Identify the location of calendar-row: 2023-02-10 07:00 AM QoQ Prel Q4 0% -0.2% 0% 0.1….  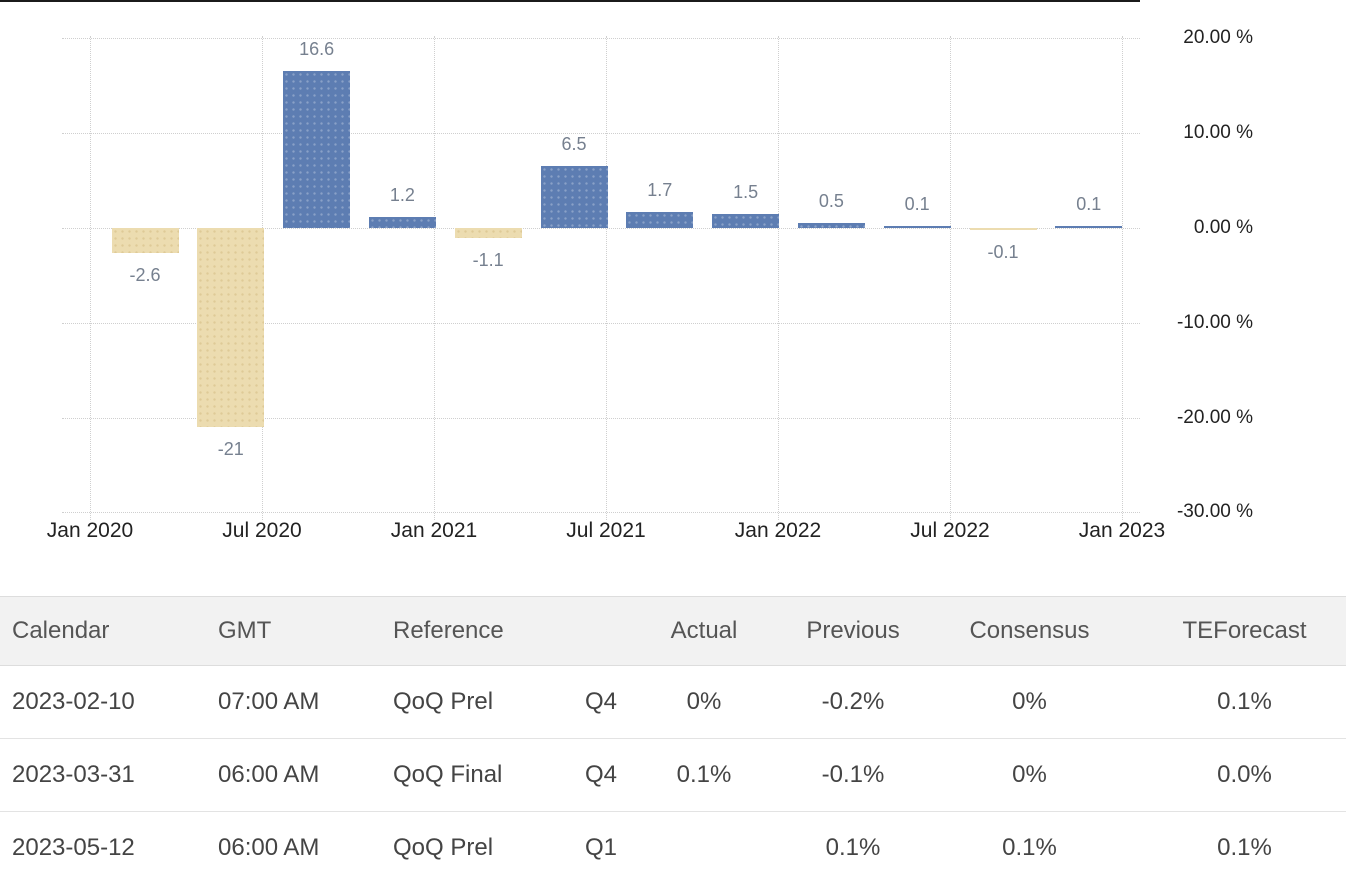
(673, 702).